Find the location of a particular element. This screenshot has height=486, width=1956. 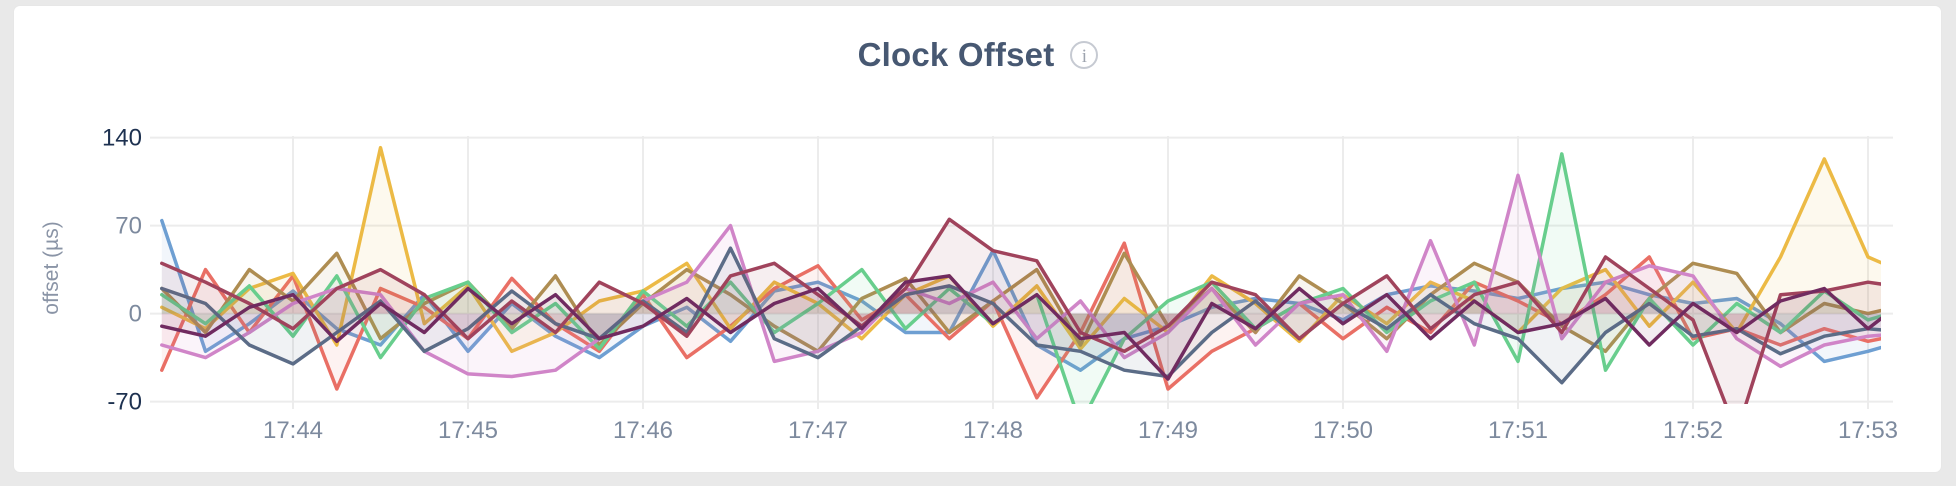

chart-title: Clock Offset is located at coordinates (956, 54).